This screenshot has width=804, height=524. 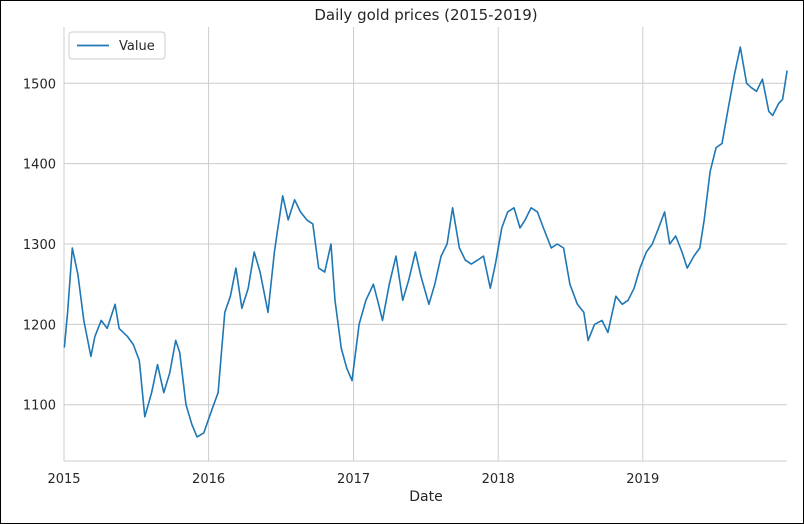 I want to click on x-tick-label: 2017, so click(x=353, y=479).